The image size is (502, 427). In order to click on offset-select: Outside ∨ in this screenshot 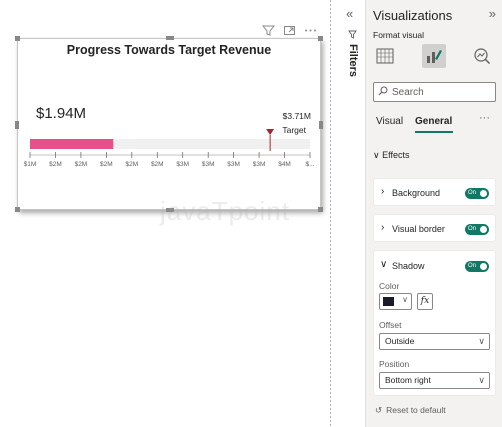, I will do `click(434, 341)`.